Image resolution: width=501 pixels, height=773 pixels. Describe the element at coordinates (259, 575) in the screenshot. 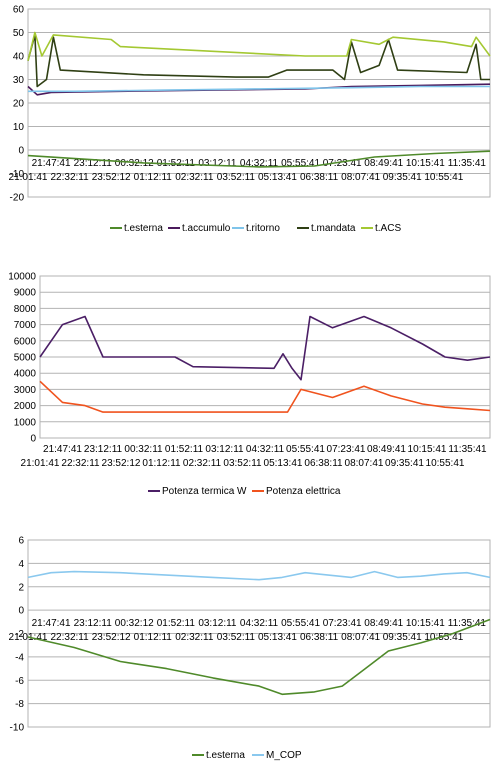

I see `series-line-3-m-cop` at that location.